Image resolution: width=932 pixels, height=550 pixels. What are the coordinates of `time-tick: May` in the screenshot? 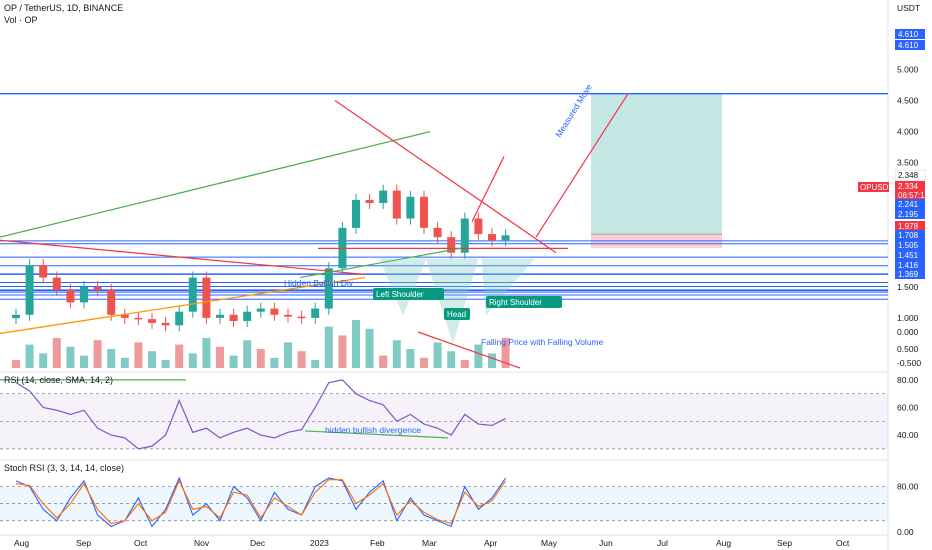 It's located at (549, 543).